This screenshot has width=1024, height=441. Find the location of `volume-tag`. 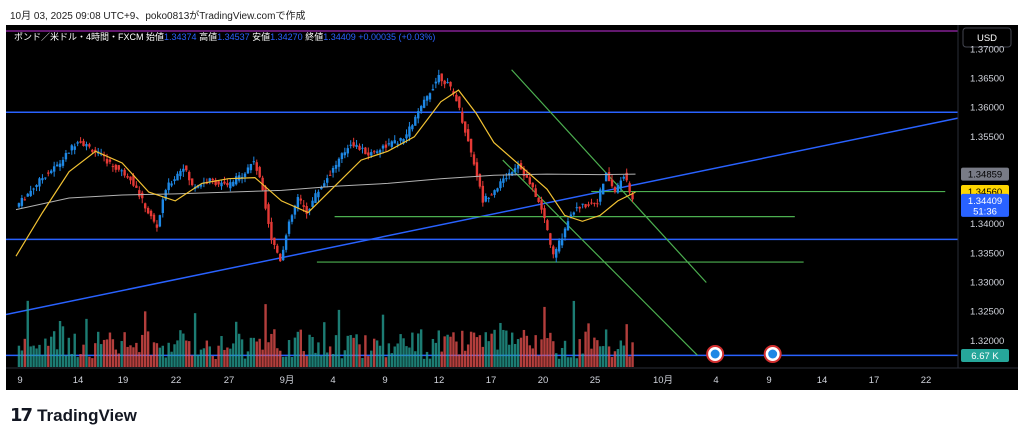

volume-tag is located at coordinates (985, 355).